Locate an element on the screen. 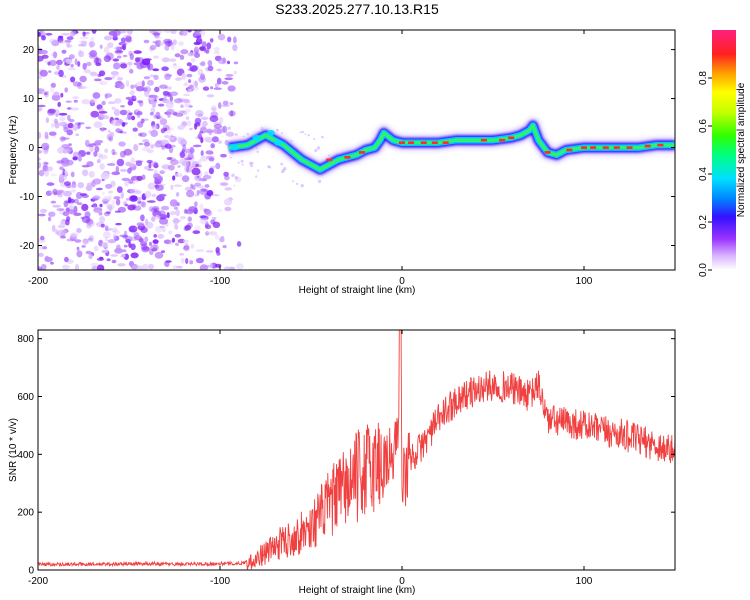 This screenshot has width=750, height=600. ridge-peak is located at coordinates (584, 147).